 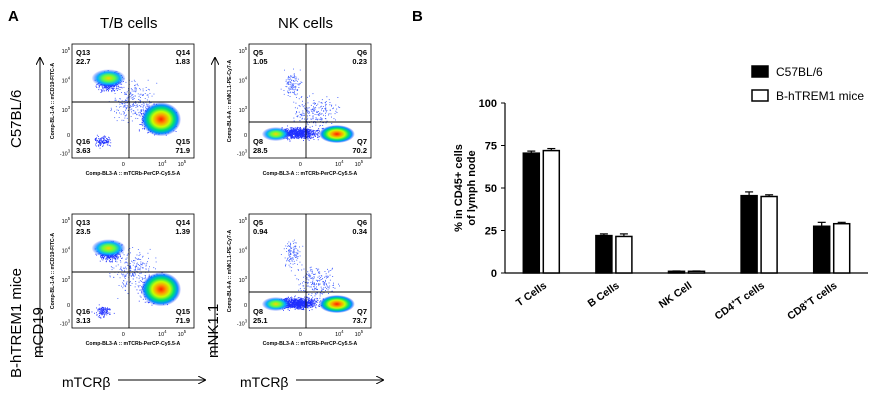 I want to click on quadrant-percentage: 70.2, so click(x=359, y=150).